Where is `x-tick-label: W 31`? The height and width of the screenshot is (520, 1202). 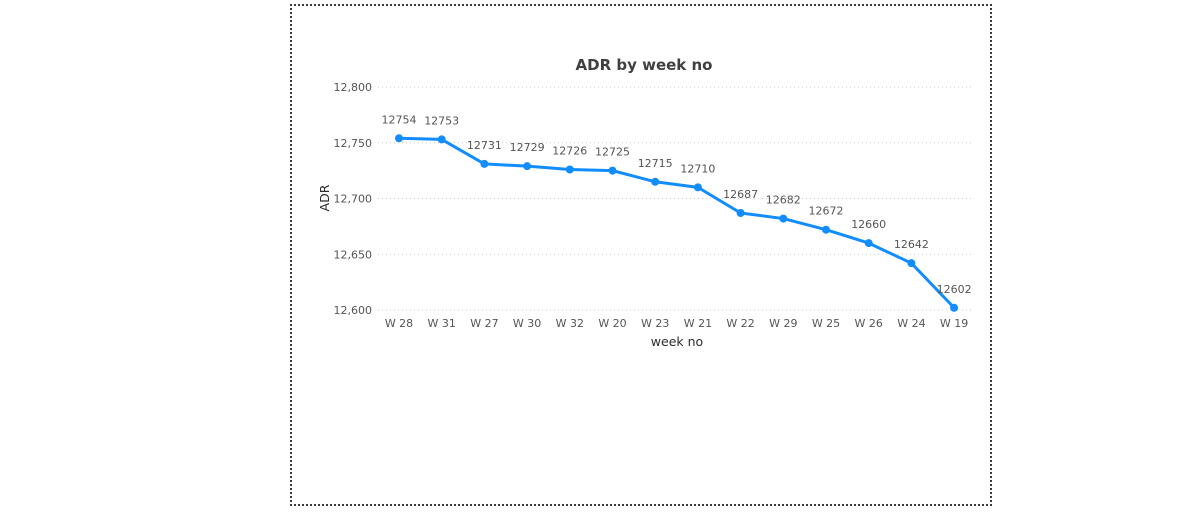
x-tick-label: W 31 is located at coordinates (442, 323).